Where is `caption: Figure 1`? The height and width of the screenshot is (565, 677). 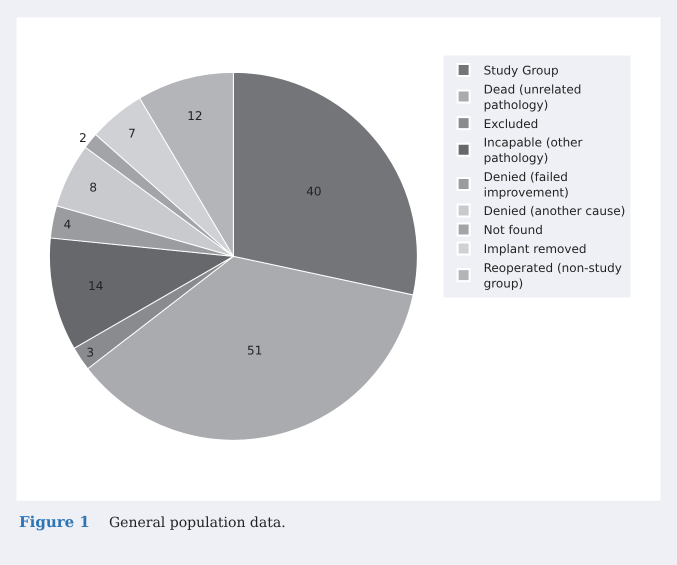
caption: Figure 1 is located at coordinates (54, 522).